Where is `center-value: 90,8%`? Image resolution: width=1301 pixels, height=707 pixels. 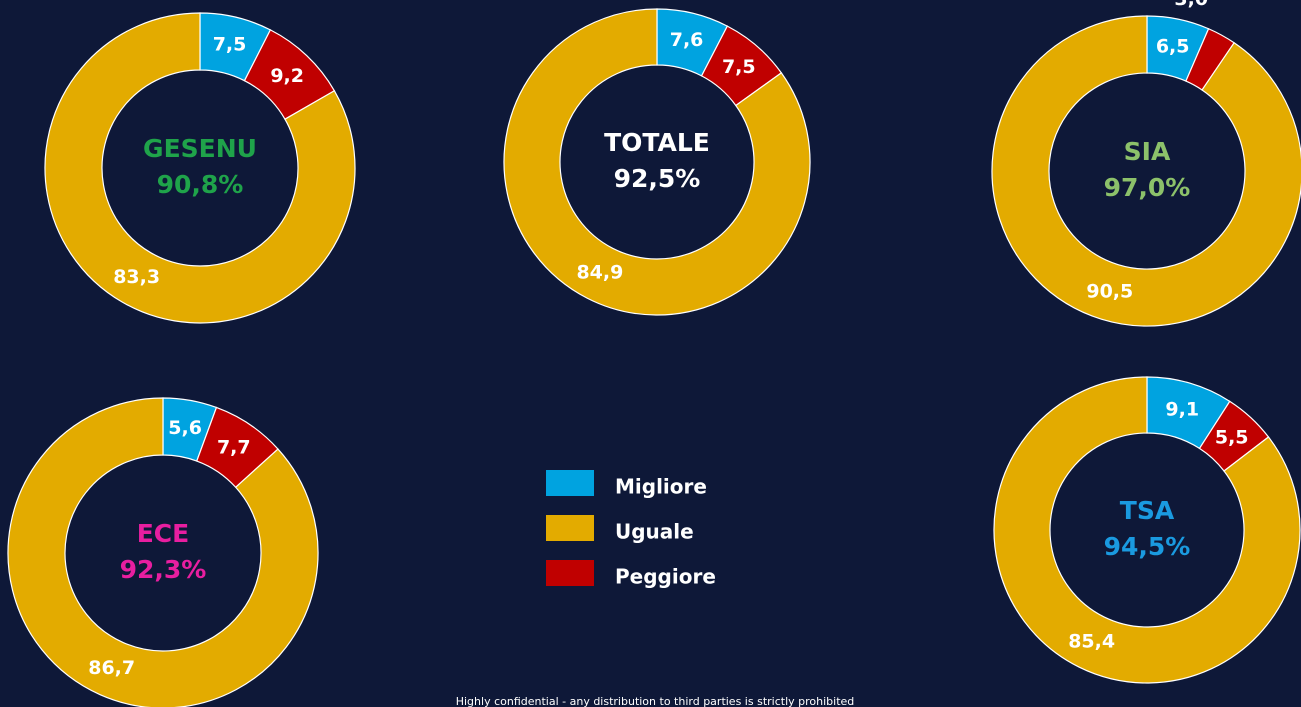 center-value: 90,8% is located at coordinates (200, 184).